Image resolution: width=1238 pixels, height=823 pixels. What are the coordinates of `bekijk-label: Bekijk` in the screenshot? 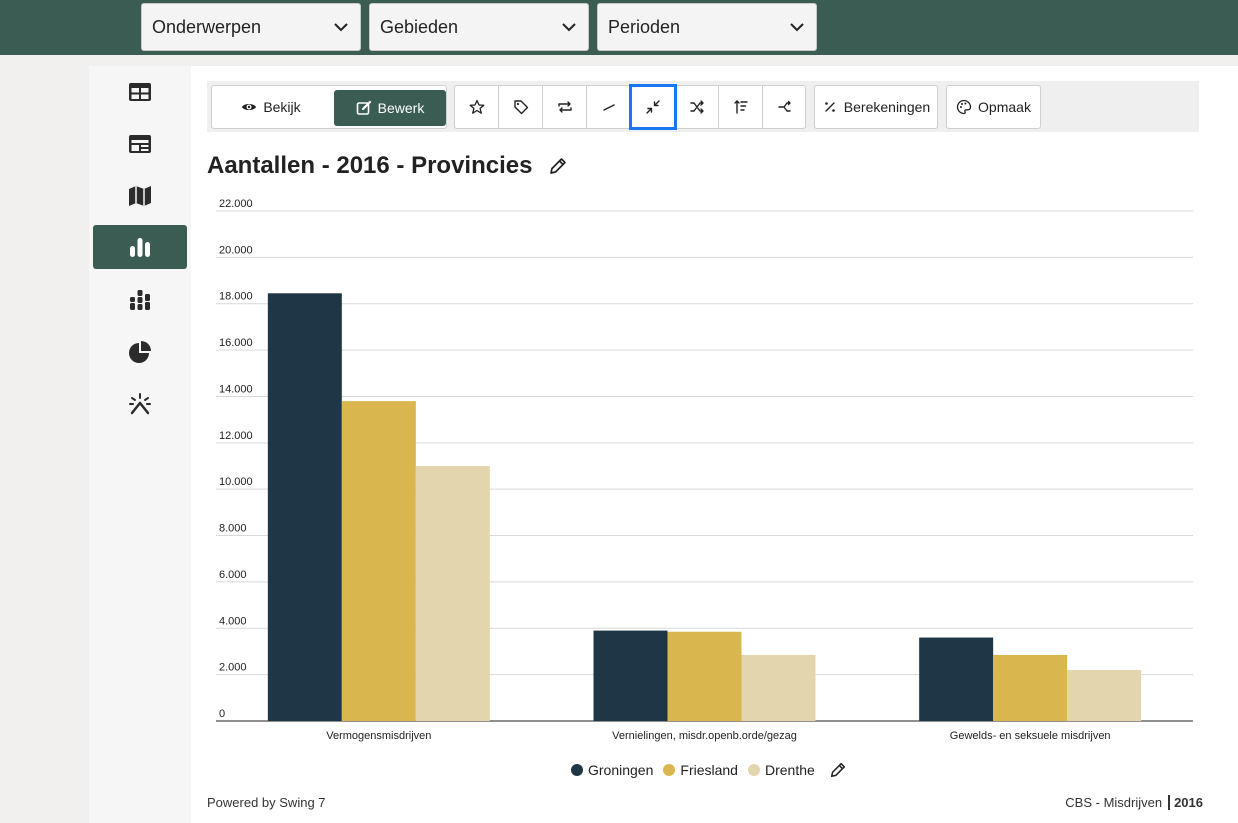 It's located at (282, 107).